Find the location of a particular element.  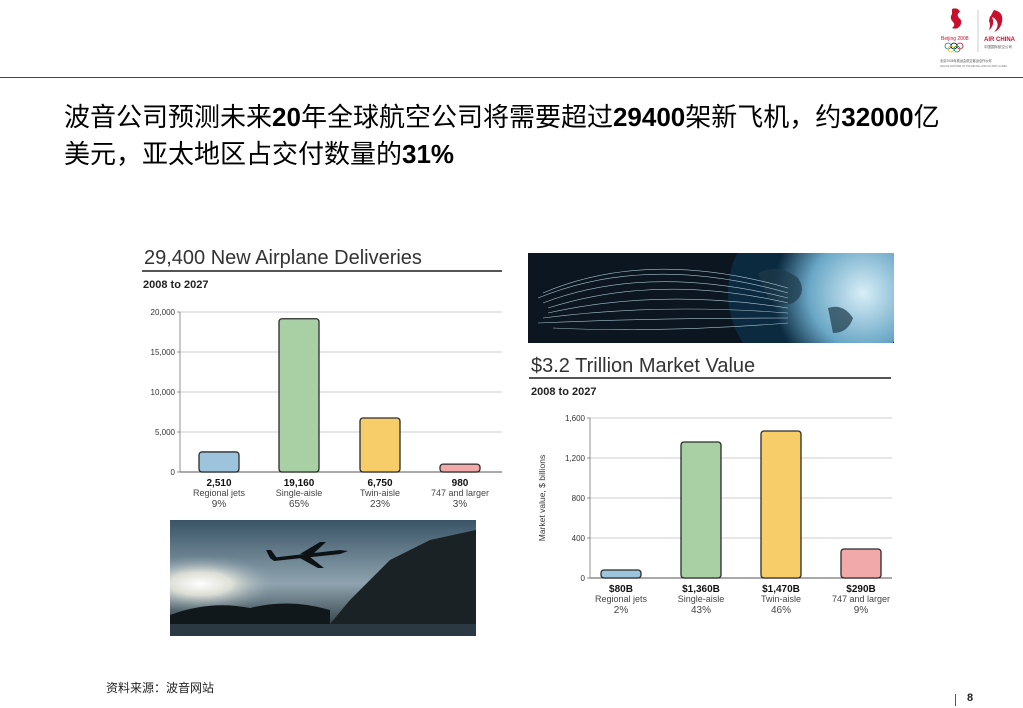

title-part-3: 29400 is located at coordinates (649, 117).